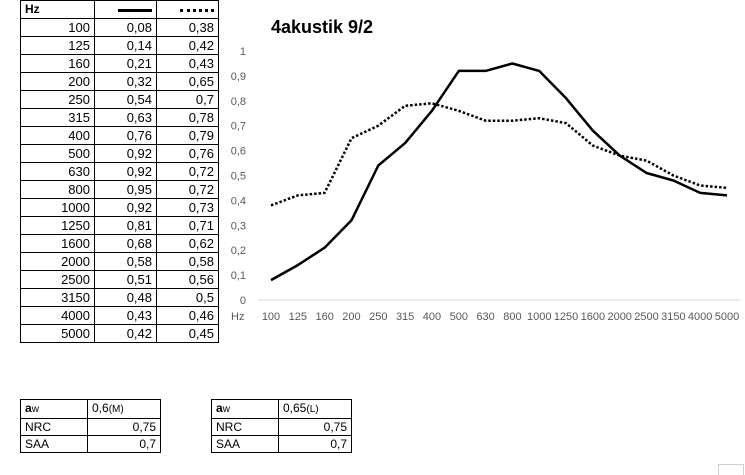 The height and width of the screenshot is (475, 745). What do you see at coordinates (238, 102) in the screenshot?
I see `y-tick-label: 0,8` at bounding box center [238, 102].